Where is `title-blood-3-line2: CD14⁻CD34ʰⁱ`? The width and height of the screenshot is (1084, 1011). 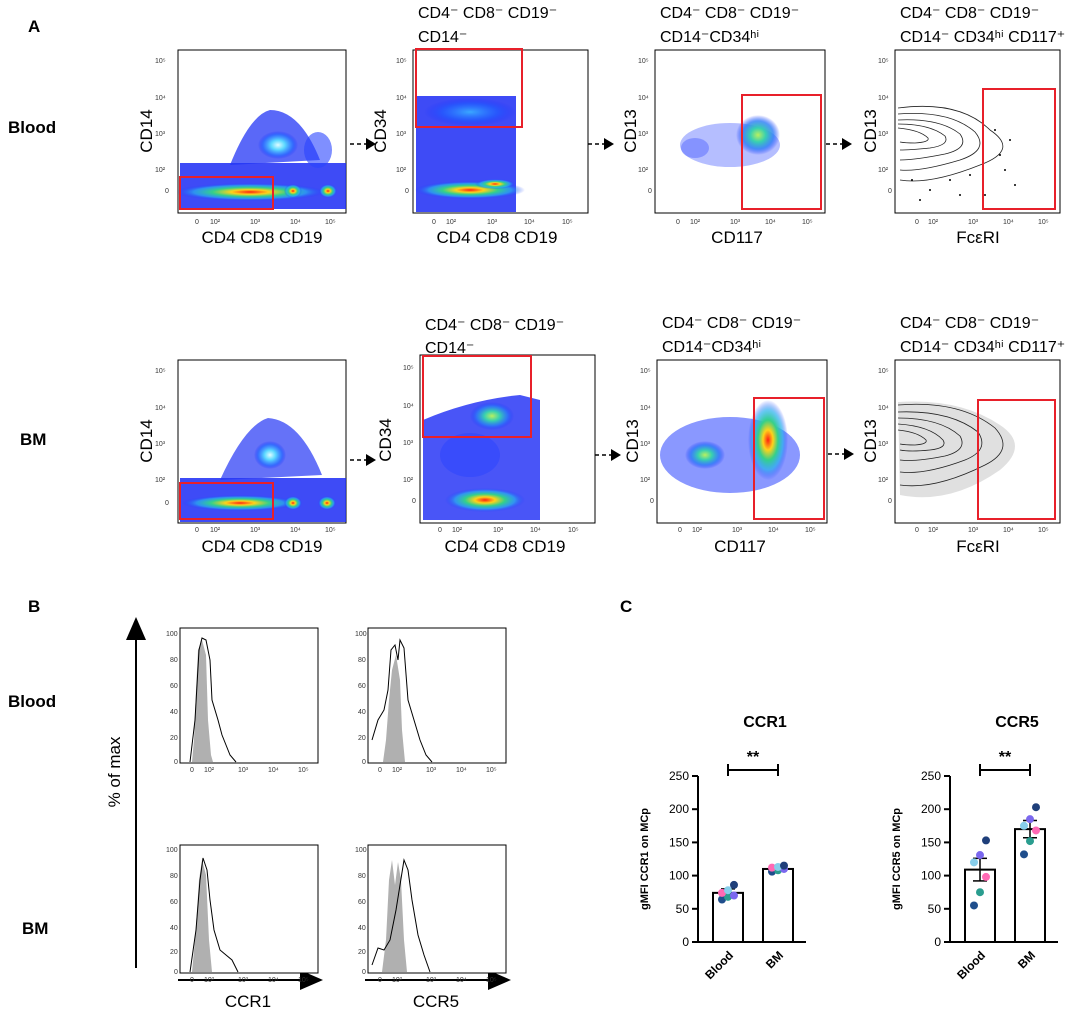
title-blood-3-line2: CD14⁻CD34ʰⁱ is located at coordinates (709, 37).